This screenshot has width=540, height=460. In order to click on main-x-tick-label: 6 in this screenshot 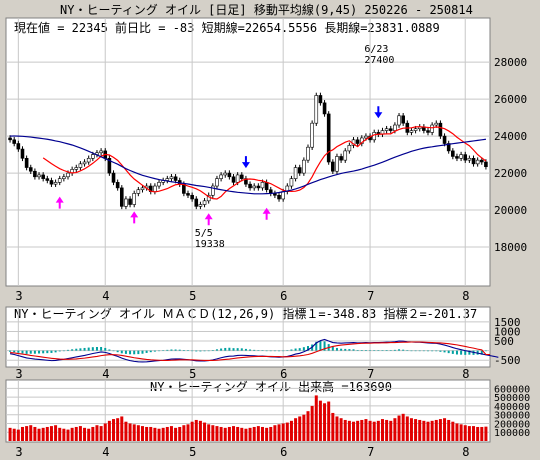, I will do `click(283, 296)`.